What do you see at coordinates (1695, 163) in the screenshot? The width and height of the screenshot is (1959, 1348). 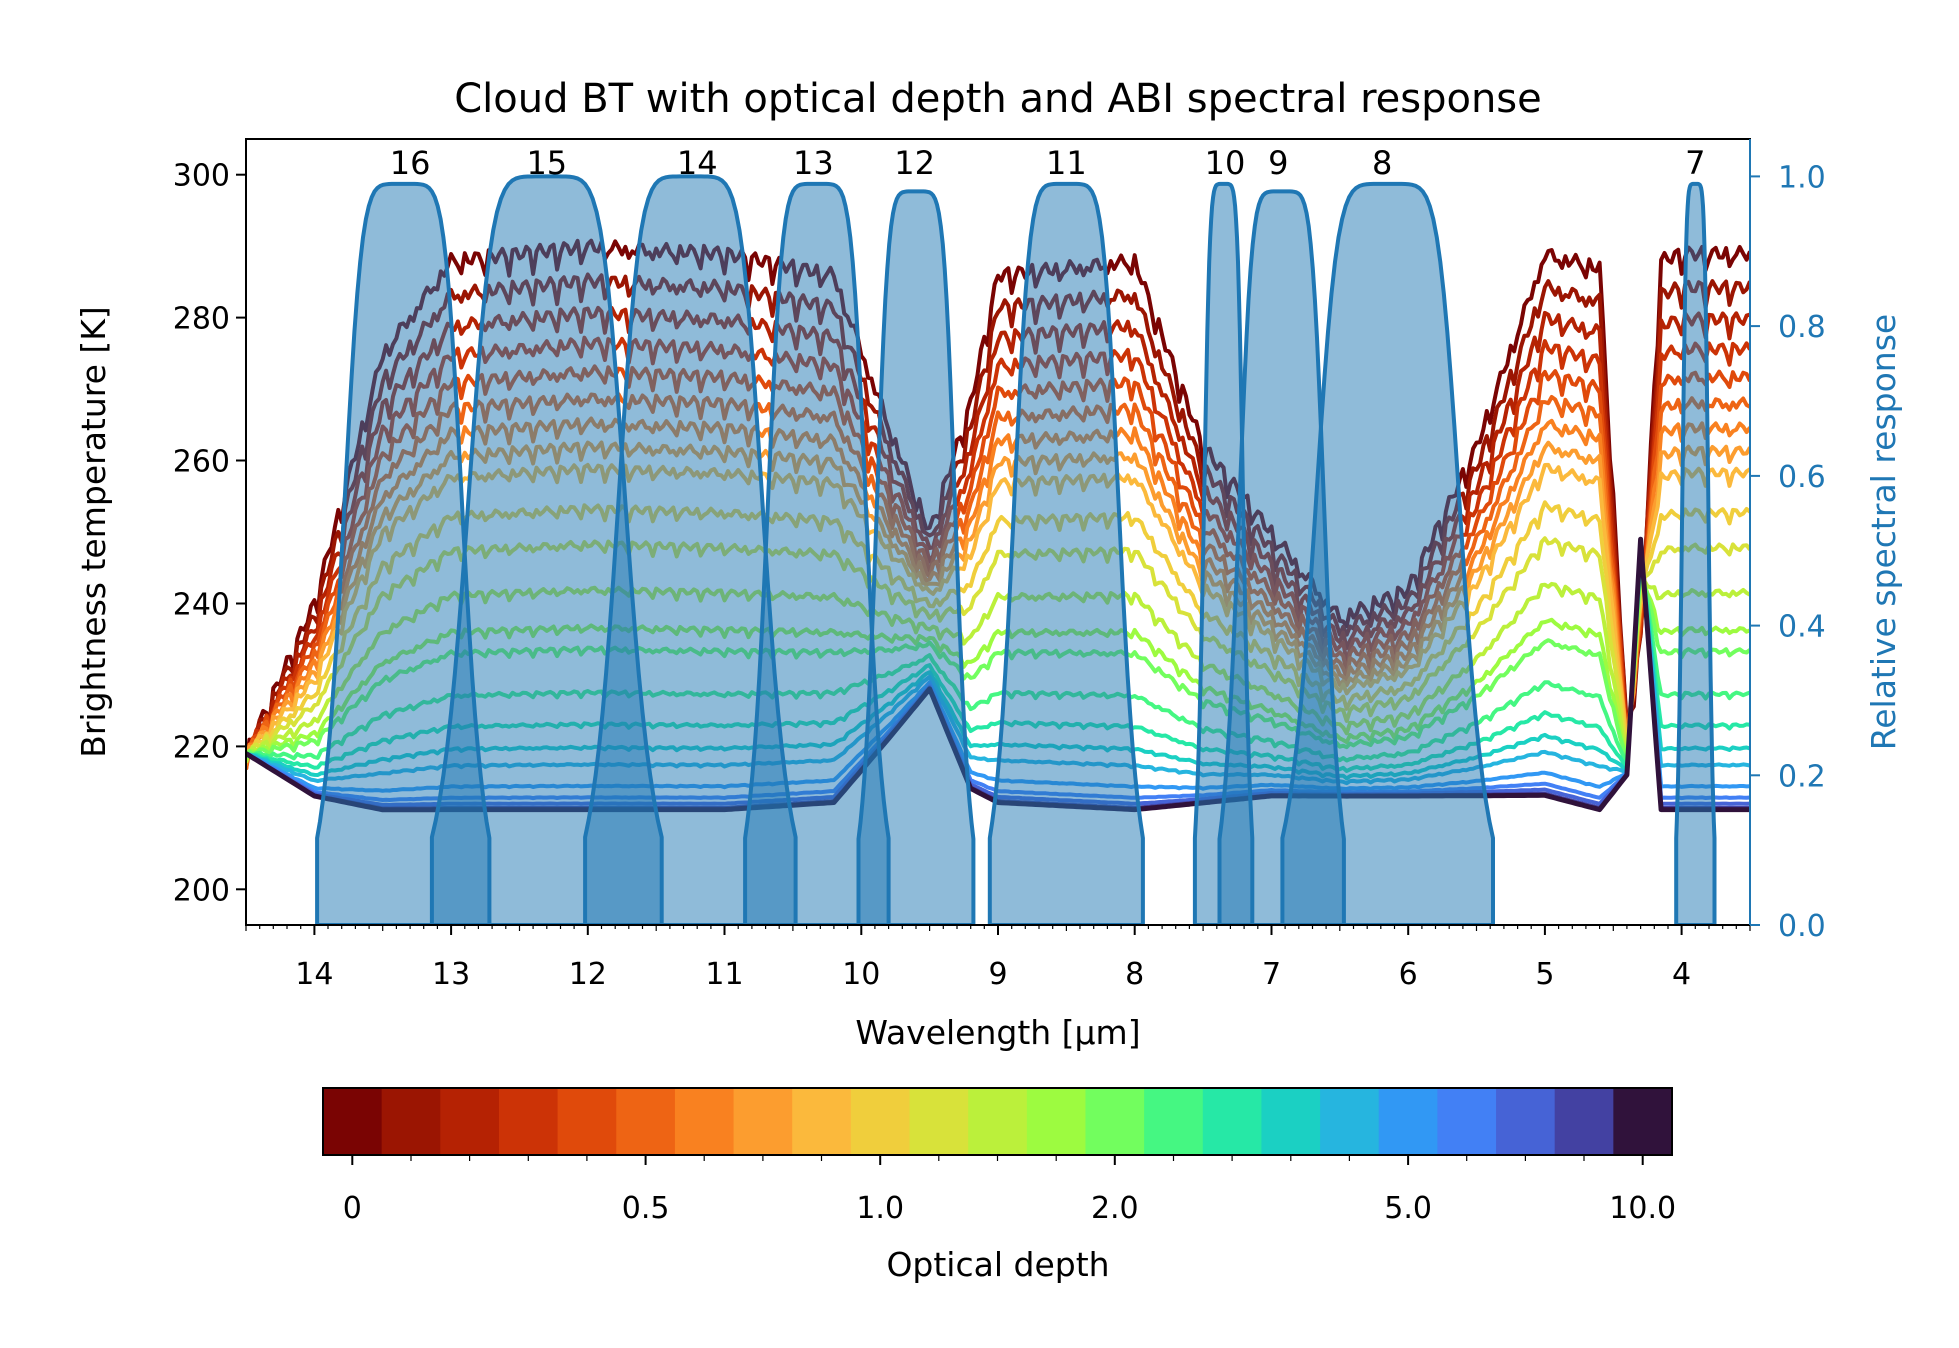 I see `band-label: 7` at bounding box center [1695, 163].